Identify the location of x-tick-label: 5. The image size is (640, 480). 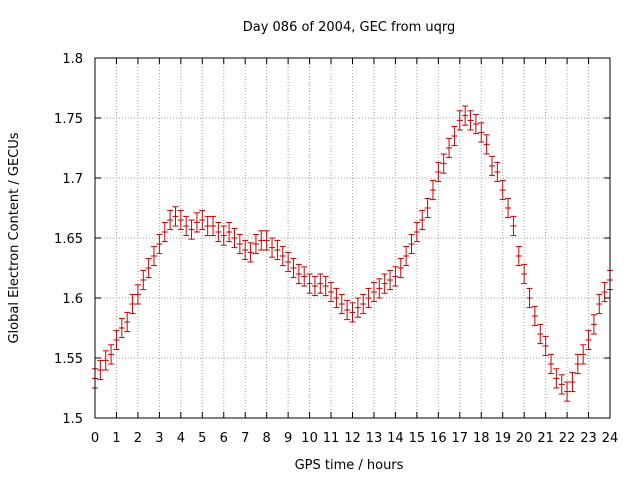
(202, 438).